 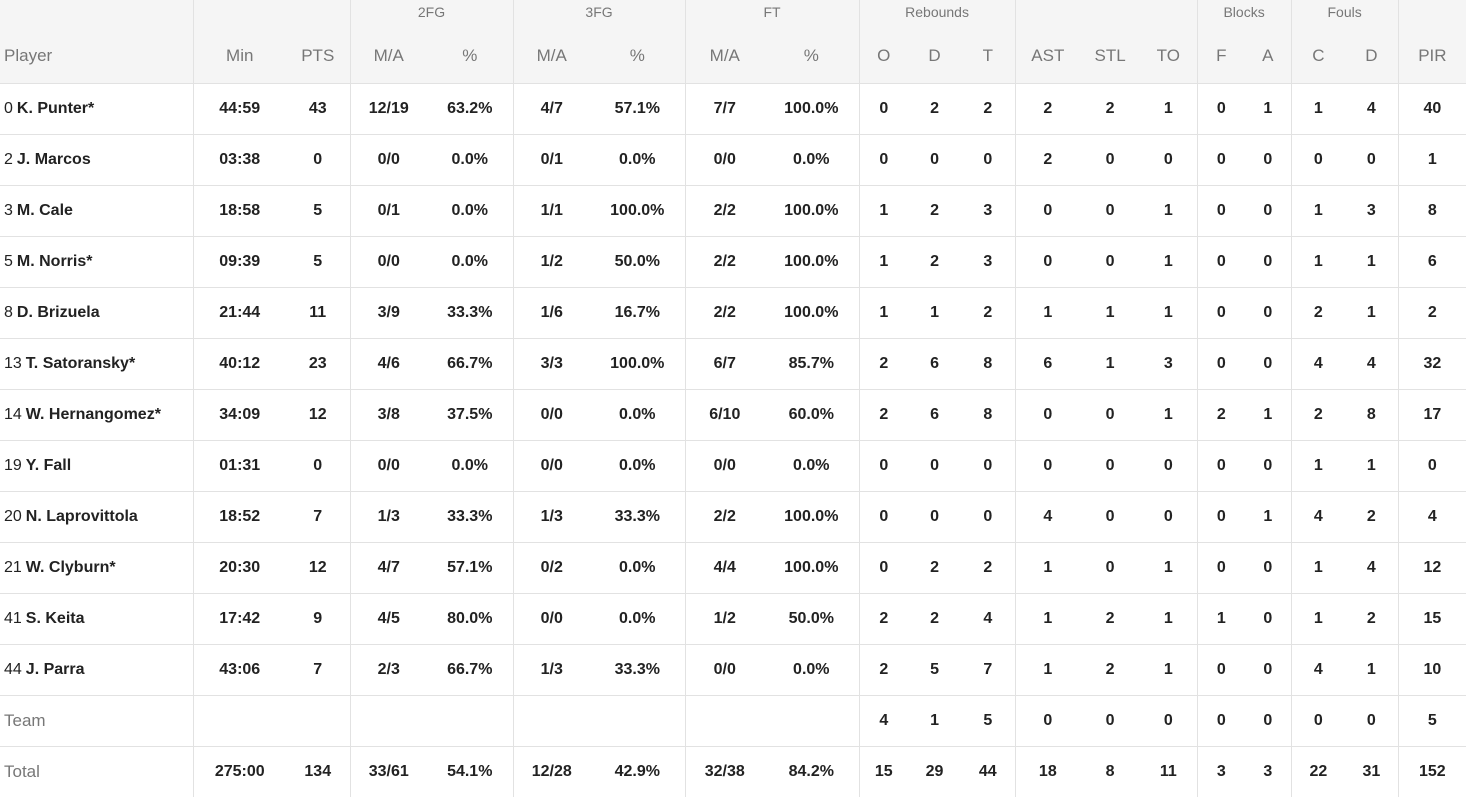 What do you see at coordinates (934, 160) in the screenshot?
I see `stat-reb-d: 0` at bounding box center [934, 160].